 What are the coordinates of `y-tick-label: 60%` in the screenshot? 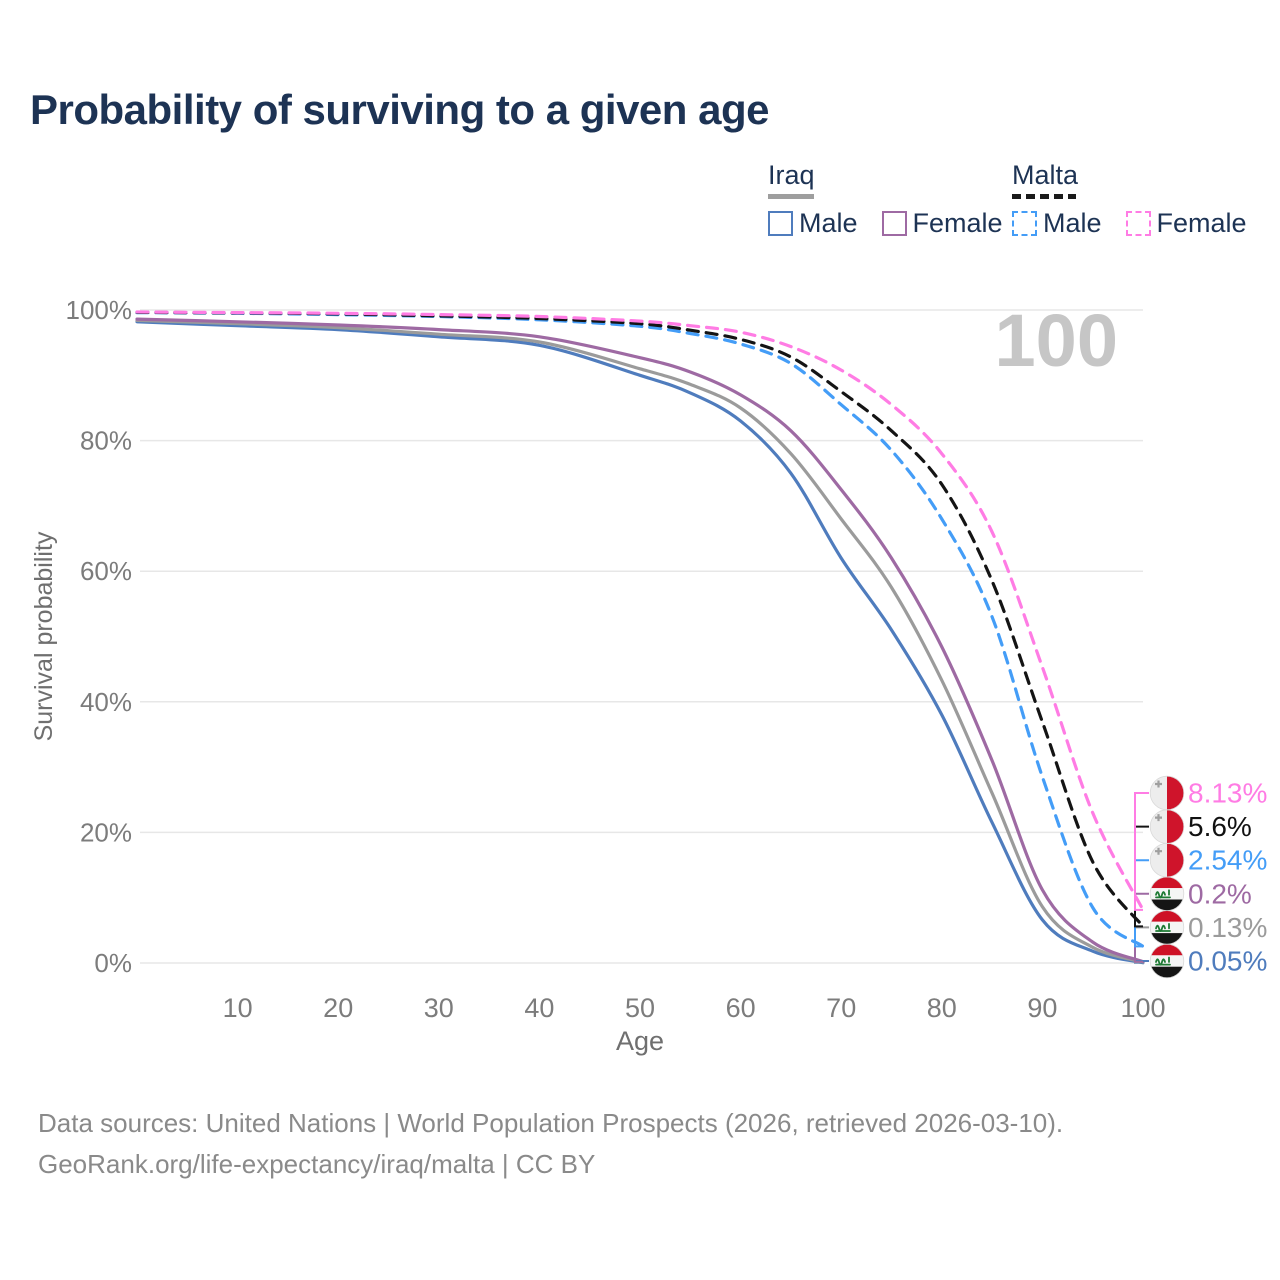 It's located at (106, 571).